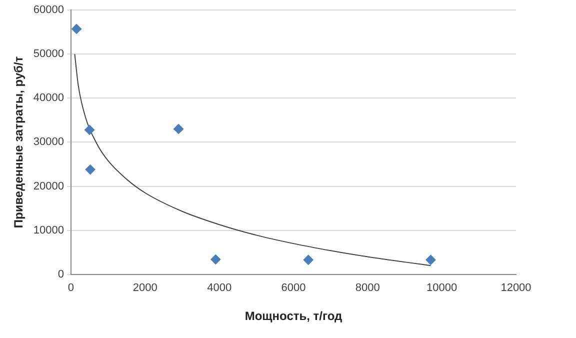  What do you see at coordinates (19, 142) in the screenshot?
I see `y-axis-title: Приведенные затраты, руб/т` at bounding box center [19, 142].